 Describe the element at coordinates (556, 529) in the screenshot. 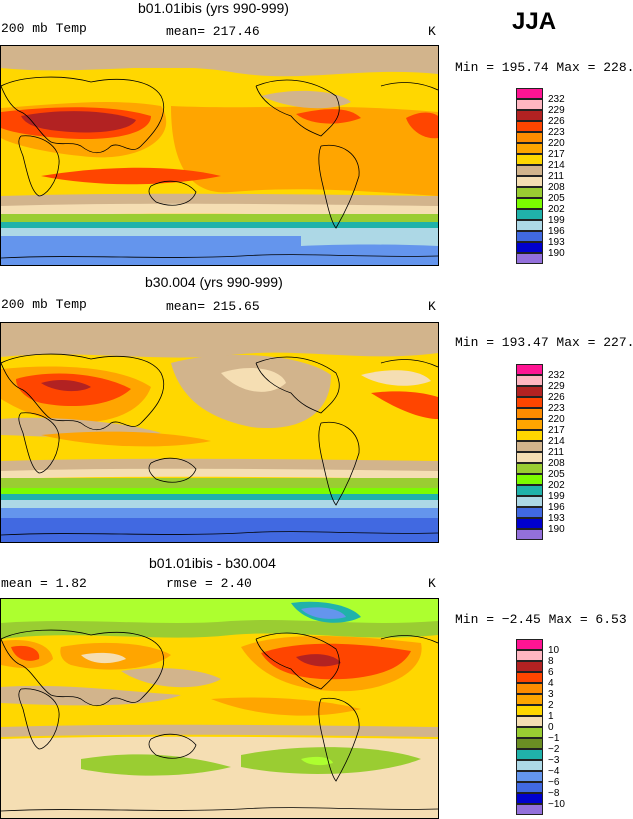

I see `legend-label: 190` at that location.